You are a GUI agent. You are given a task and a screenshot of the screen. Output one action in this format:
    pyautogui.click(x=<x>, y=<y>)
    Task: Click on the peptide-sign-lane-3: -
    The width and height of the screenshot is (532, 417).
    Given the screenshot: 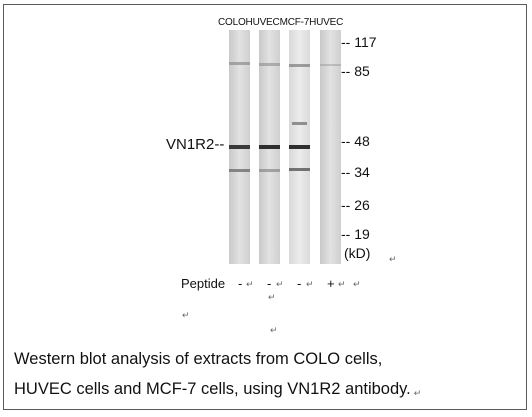 What is the action you would take?
    pyautogui.click(x=299, y=283)
    